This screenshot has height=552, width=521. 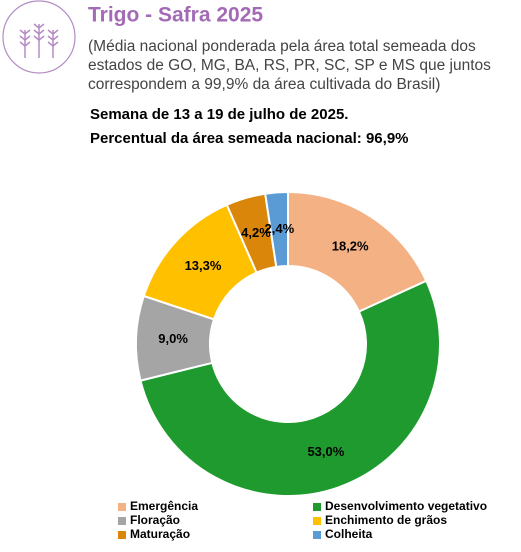 What do you see at coordinates (39, 37) in the screenshot?
I see `wheat-icon` at bounding box center [39, 37].